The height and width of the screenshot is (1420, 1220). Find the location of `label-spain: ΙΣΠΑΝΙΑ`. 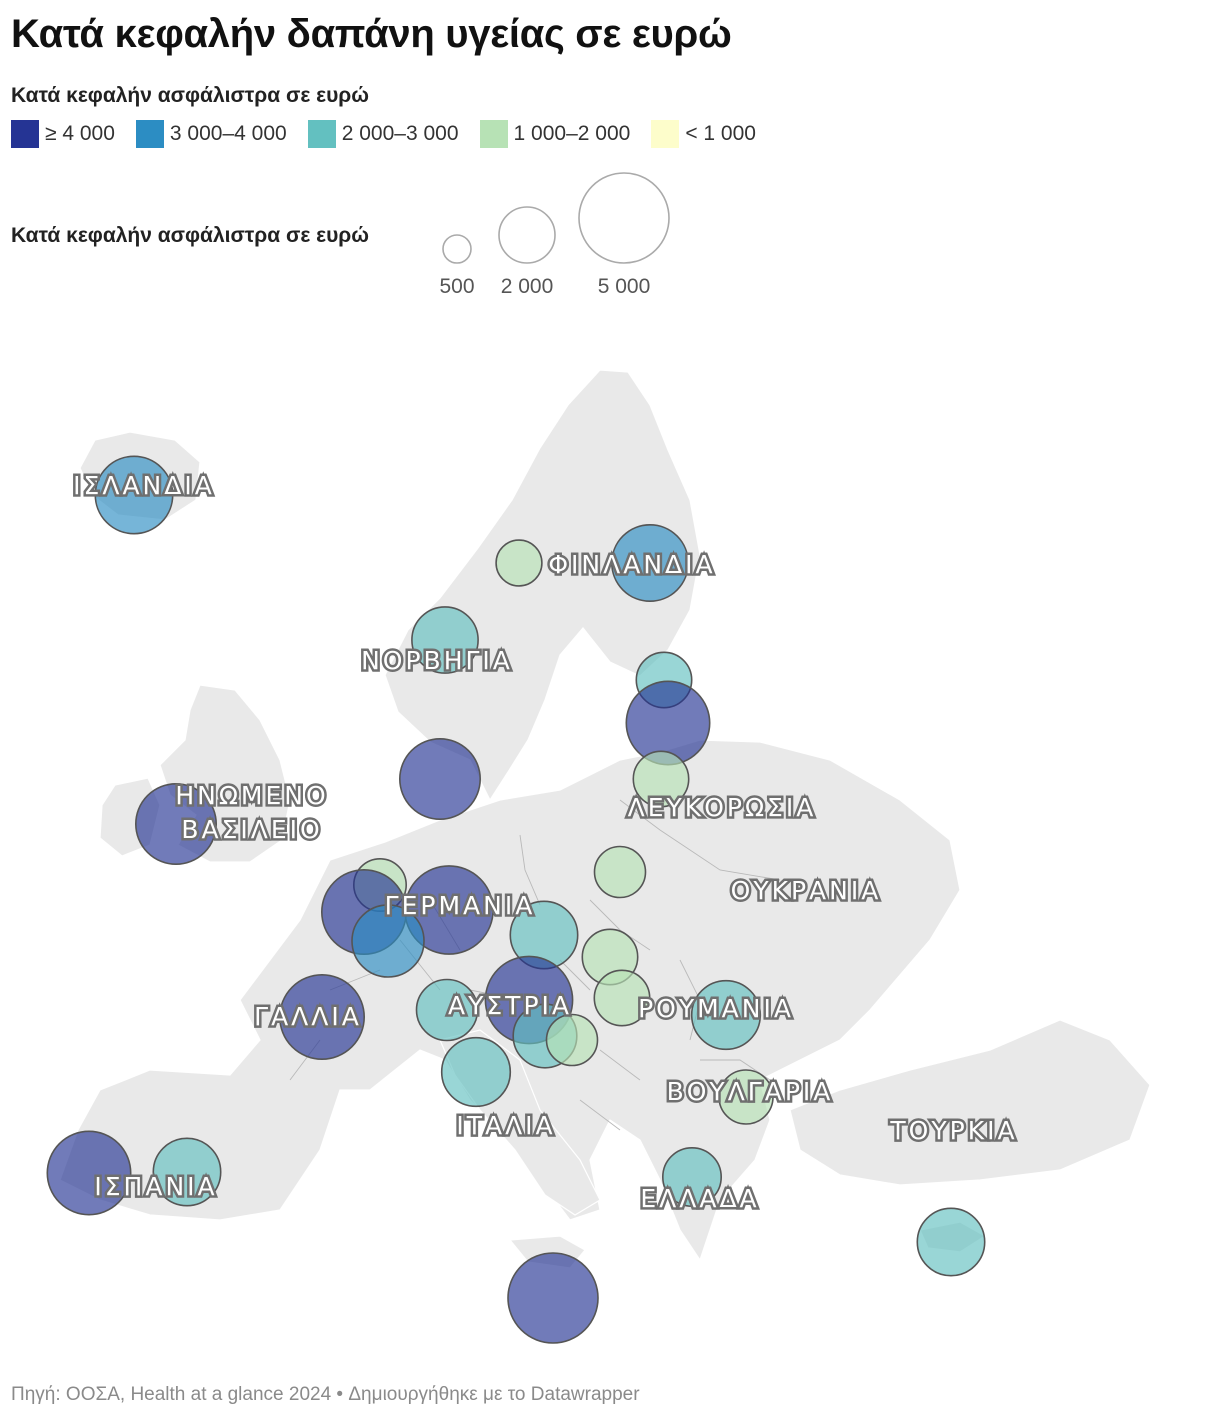

label-spain: ΙΣΠΑΝΙΑ is located at coordinates (155, 1186).